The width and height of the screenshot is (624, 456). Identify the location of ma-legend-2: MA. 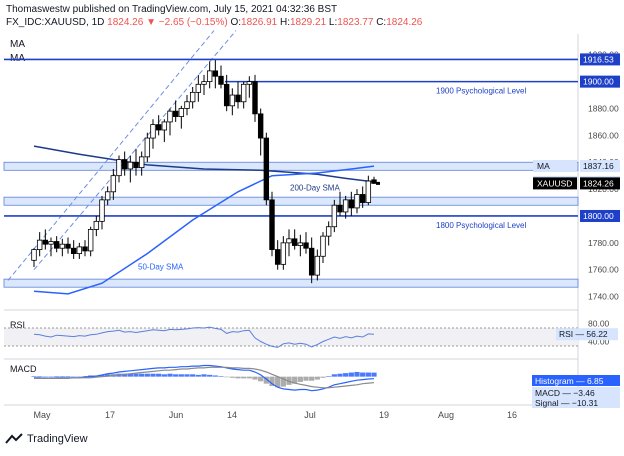
(17, 58).